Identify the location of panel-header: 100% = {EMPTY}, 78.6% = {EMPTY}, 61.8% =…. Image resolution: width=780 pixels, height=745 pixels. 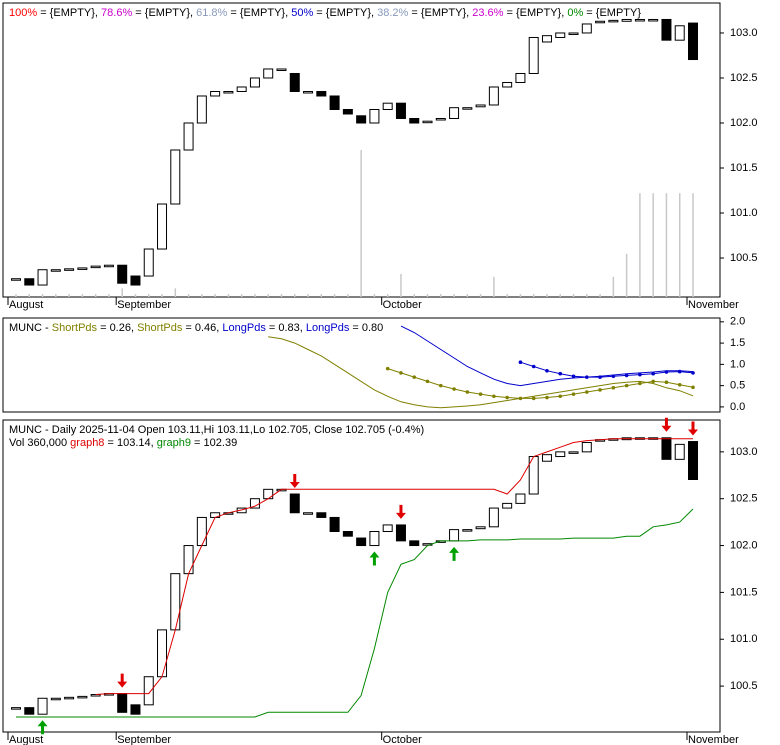
(325, 13).